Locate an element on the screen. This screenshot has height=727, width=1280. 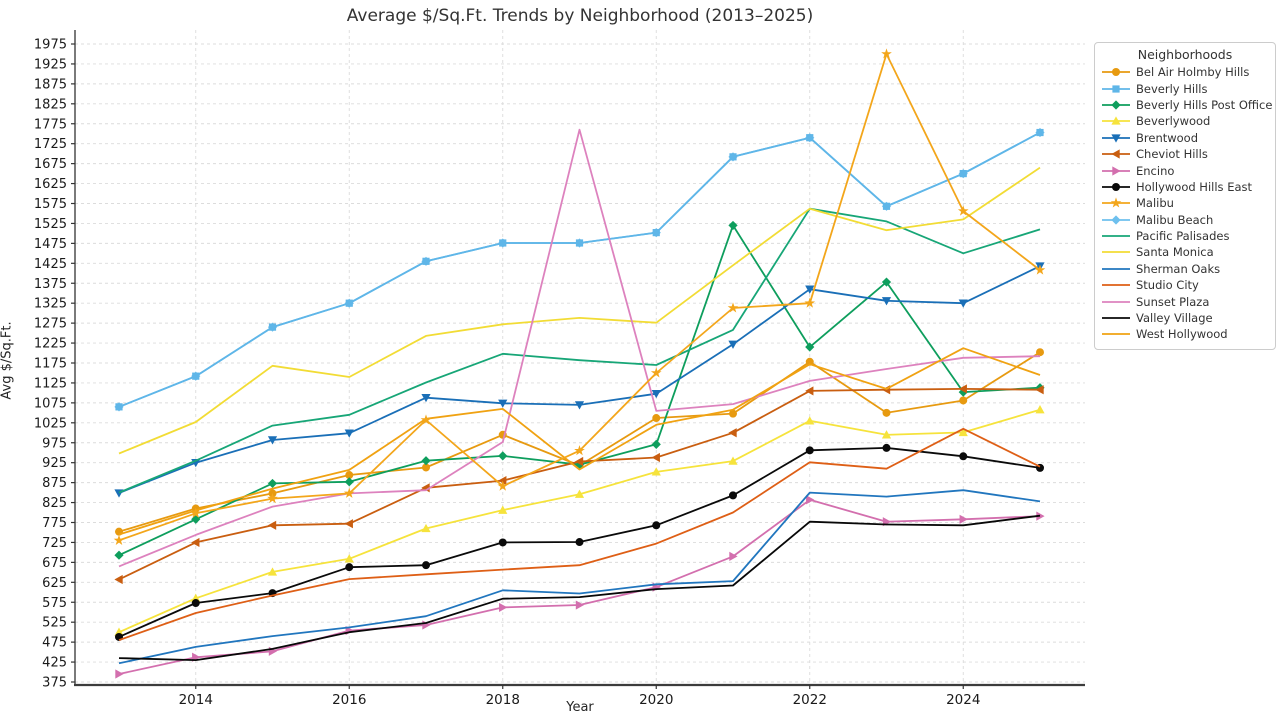
legend-label: Beverlywood is located at coordinates (1173, 121).